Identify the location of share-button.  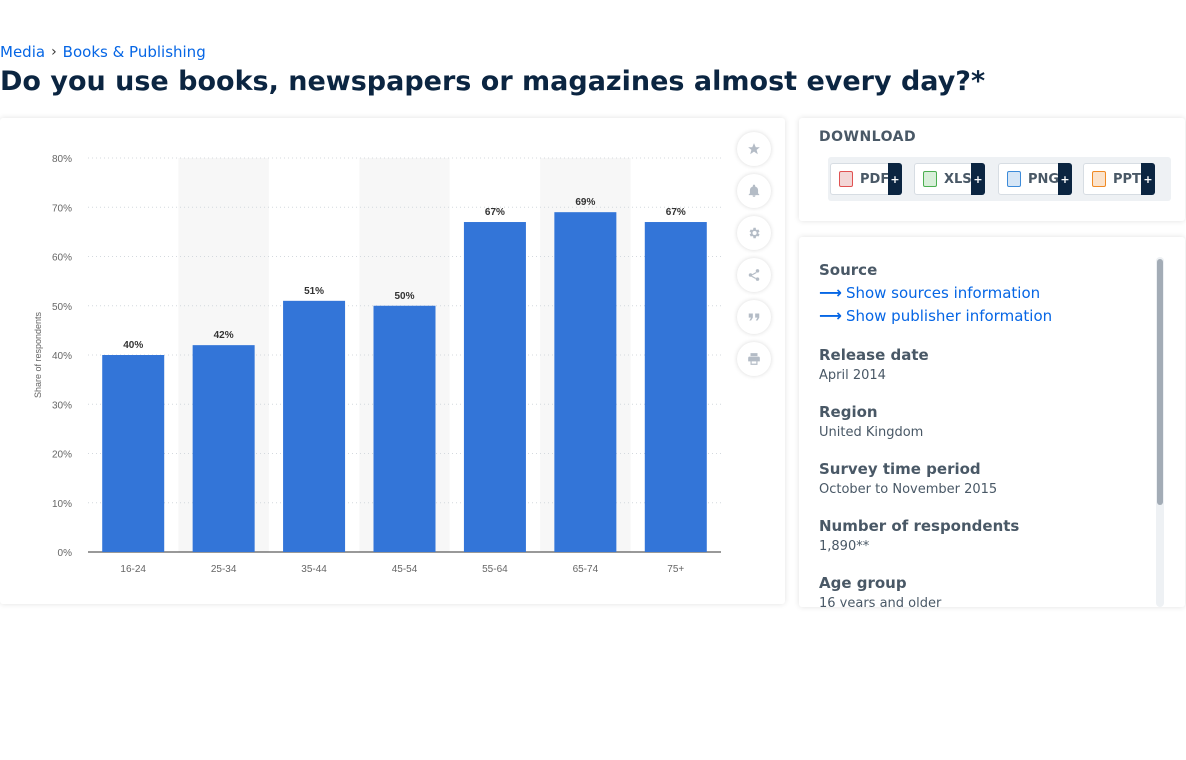
(754, 275).